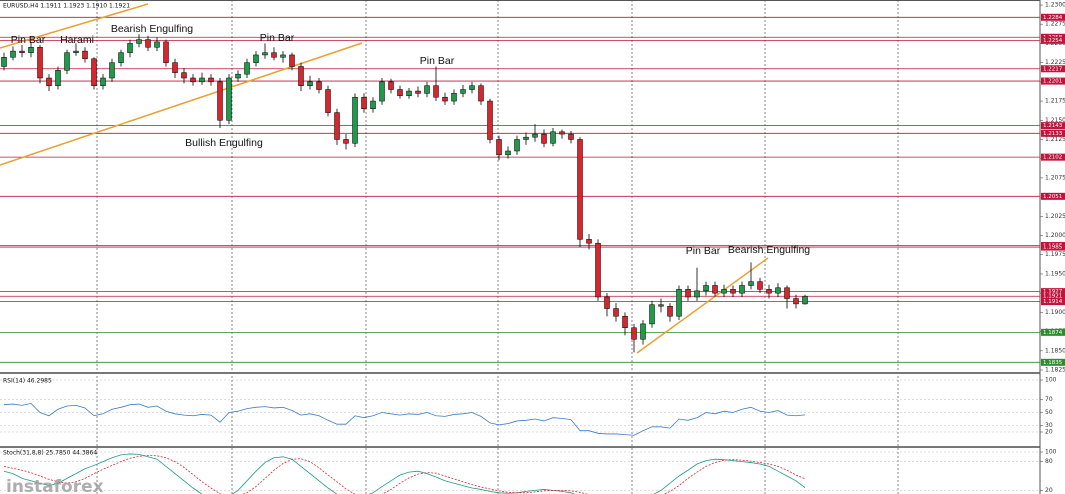  What do you see at coordinates (66, 6) in the screenshot?
I see `chart-title: EURUSD,H4 1.1911 1.1923 1.1910 1.1921` at bounding box center [66, 6].